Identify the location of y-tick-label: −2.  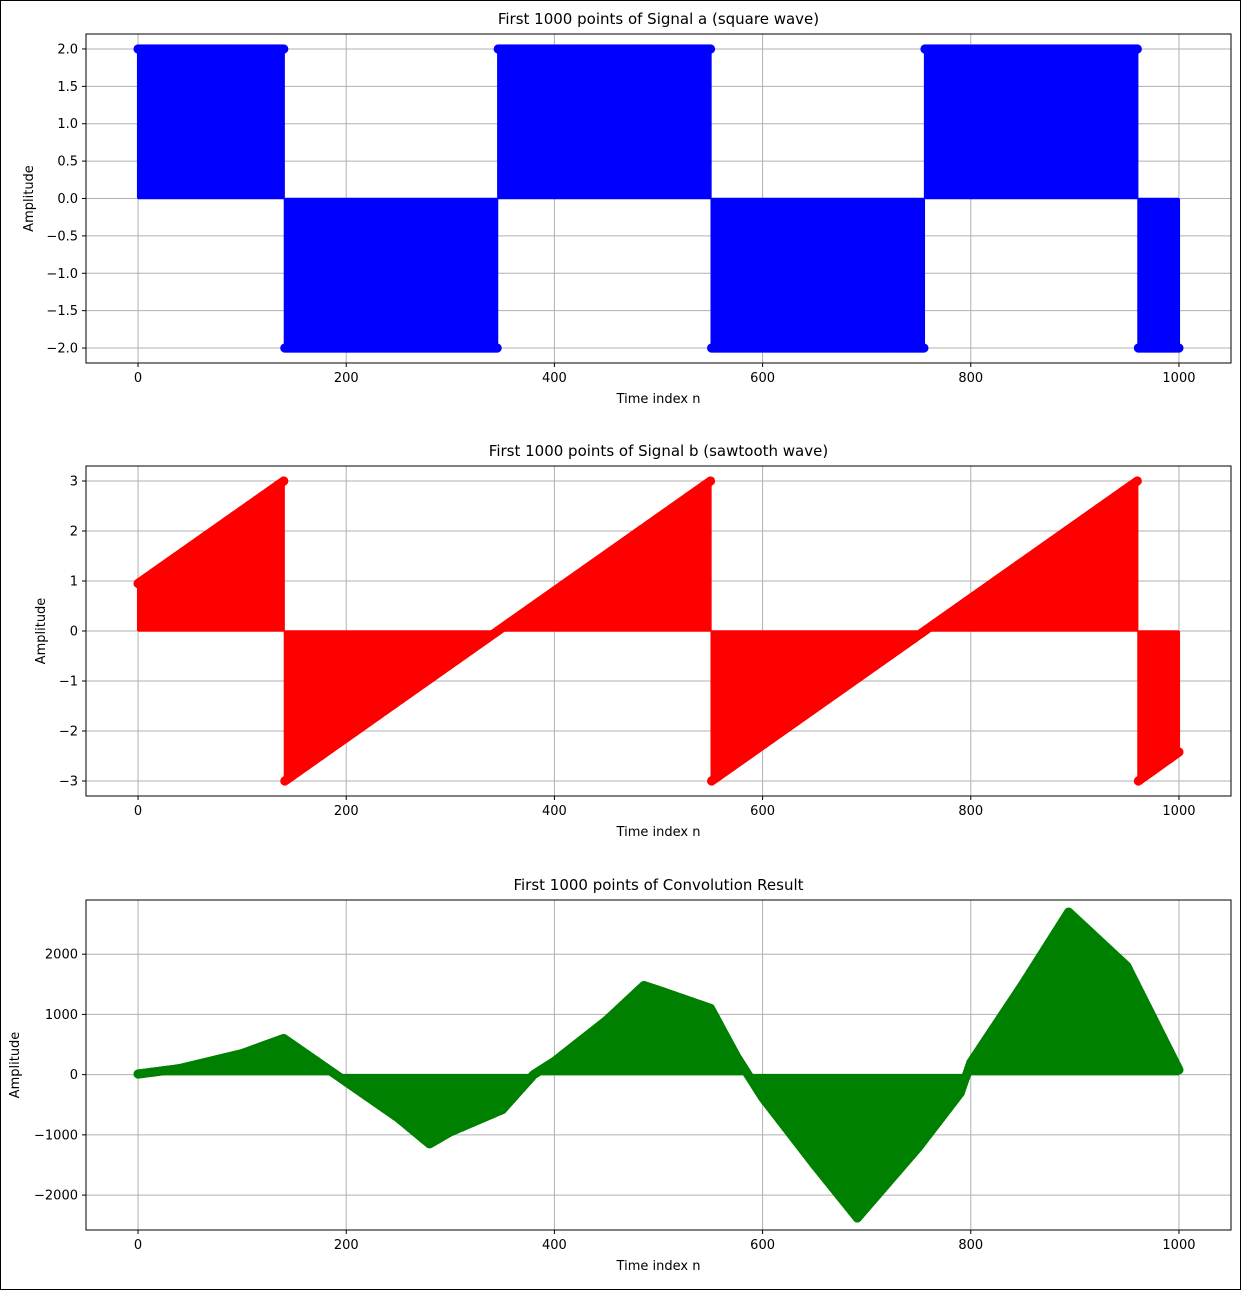
(68, 732).